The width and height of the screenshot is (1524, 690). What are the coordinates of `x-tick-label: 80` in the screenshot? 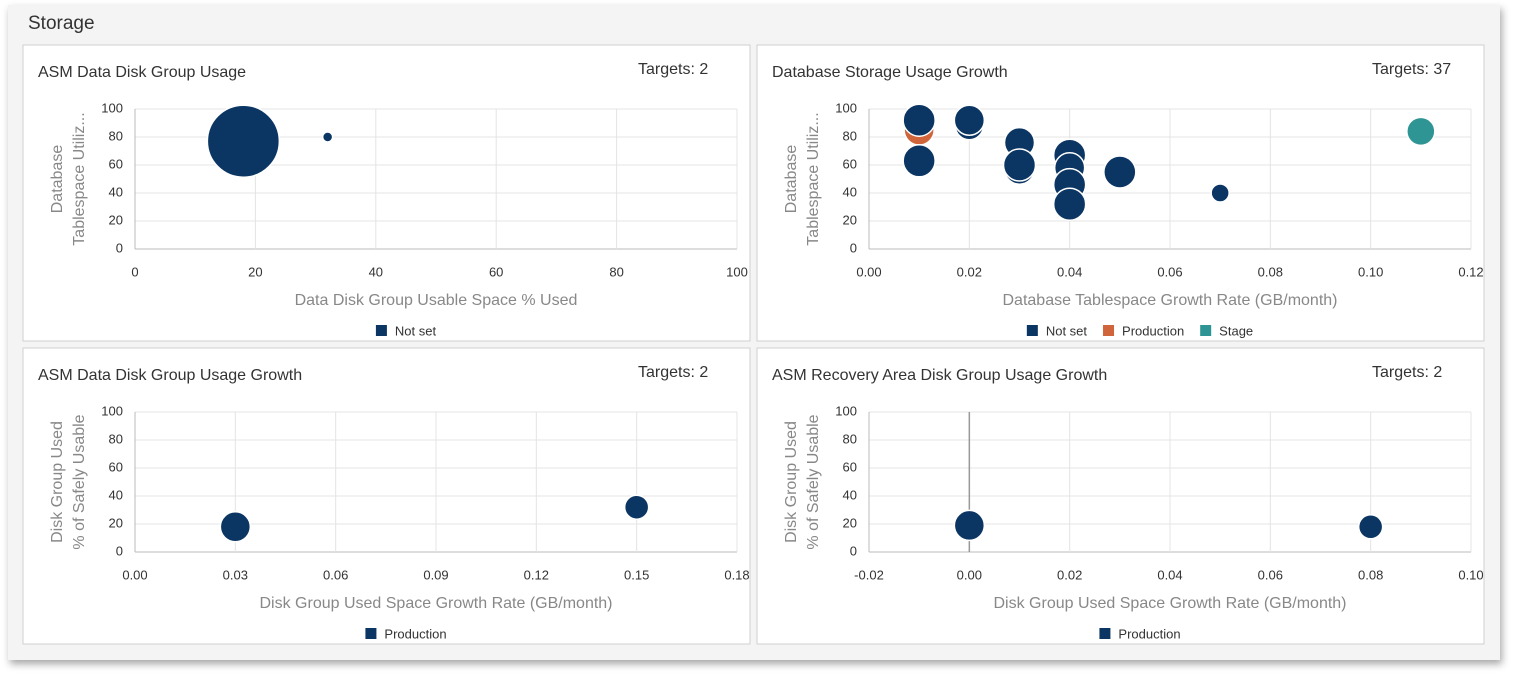 It's located at (616, 271).